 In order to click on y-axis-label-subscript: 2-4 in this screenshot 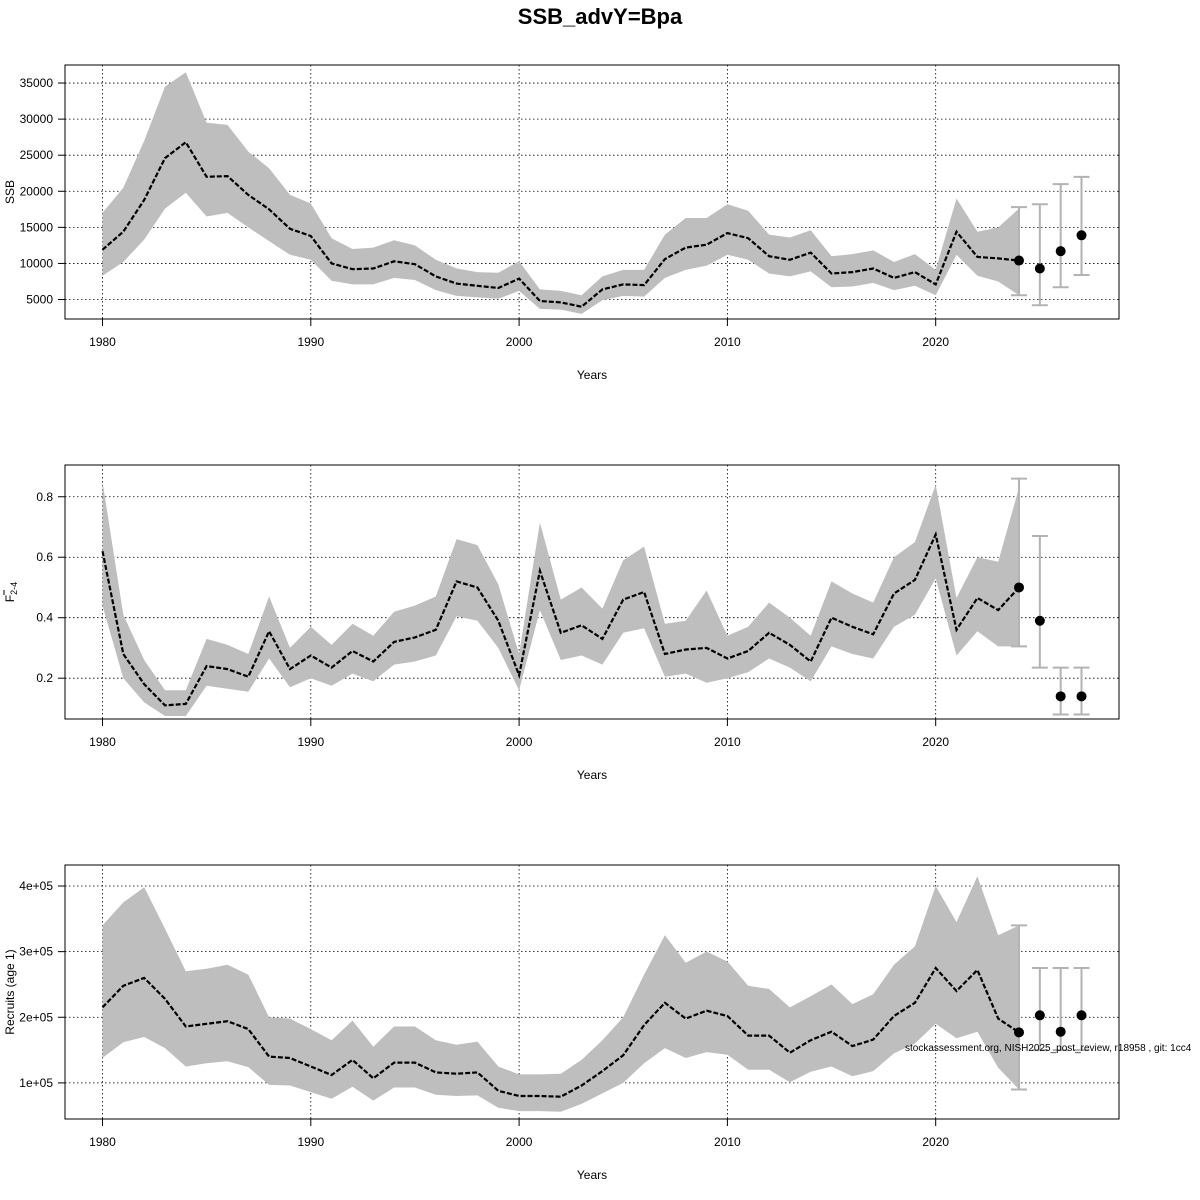, I will do `click(14, 588)`.